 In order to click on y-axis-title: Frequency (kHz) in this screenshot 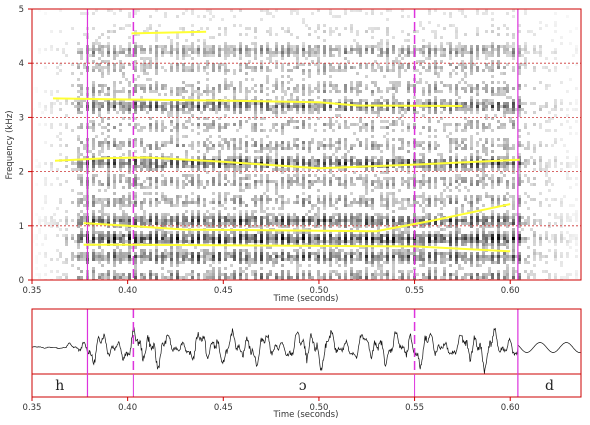, I will do `click(10, 144)`.